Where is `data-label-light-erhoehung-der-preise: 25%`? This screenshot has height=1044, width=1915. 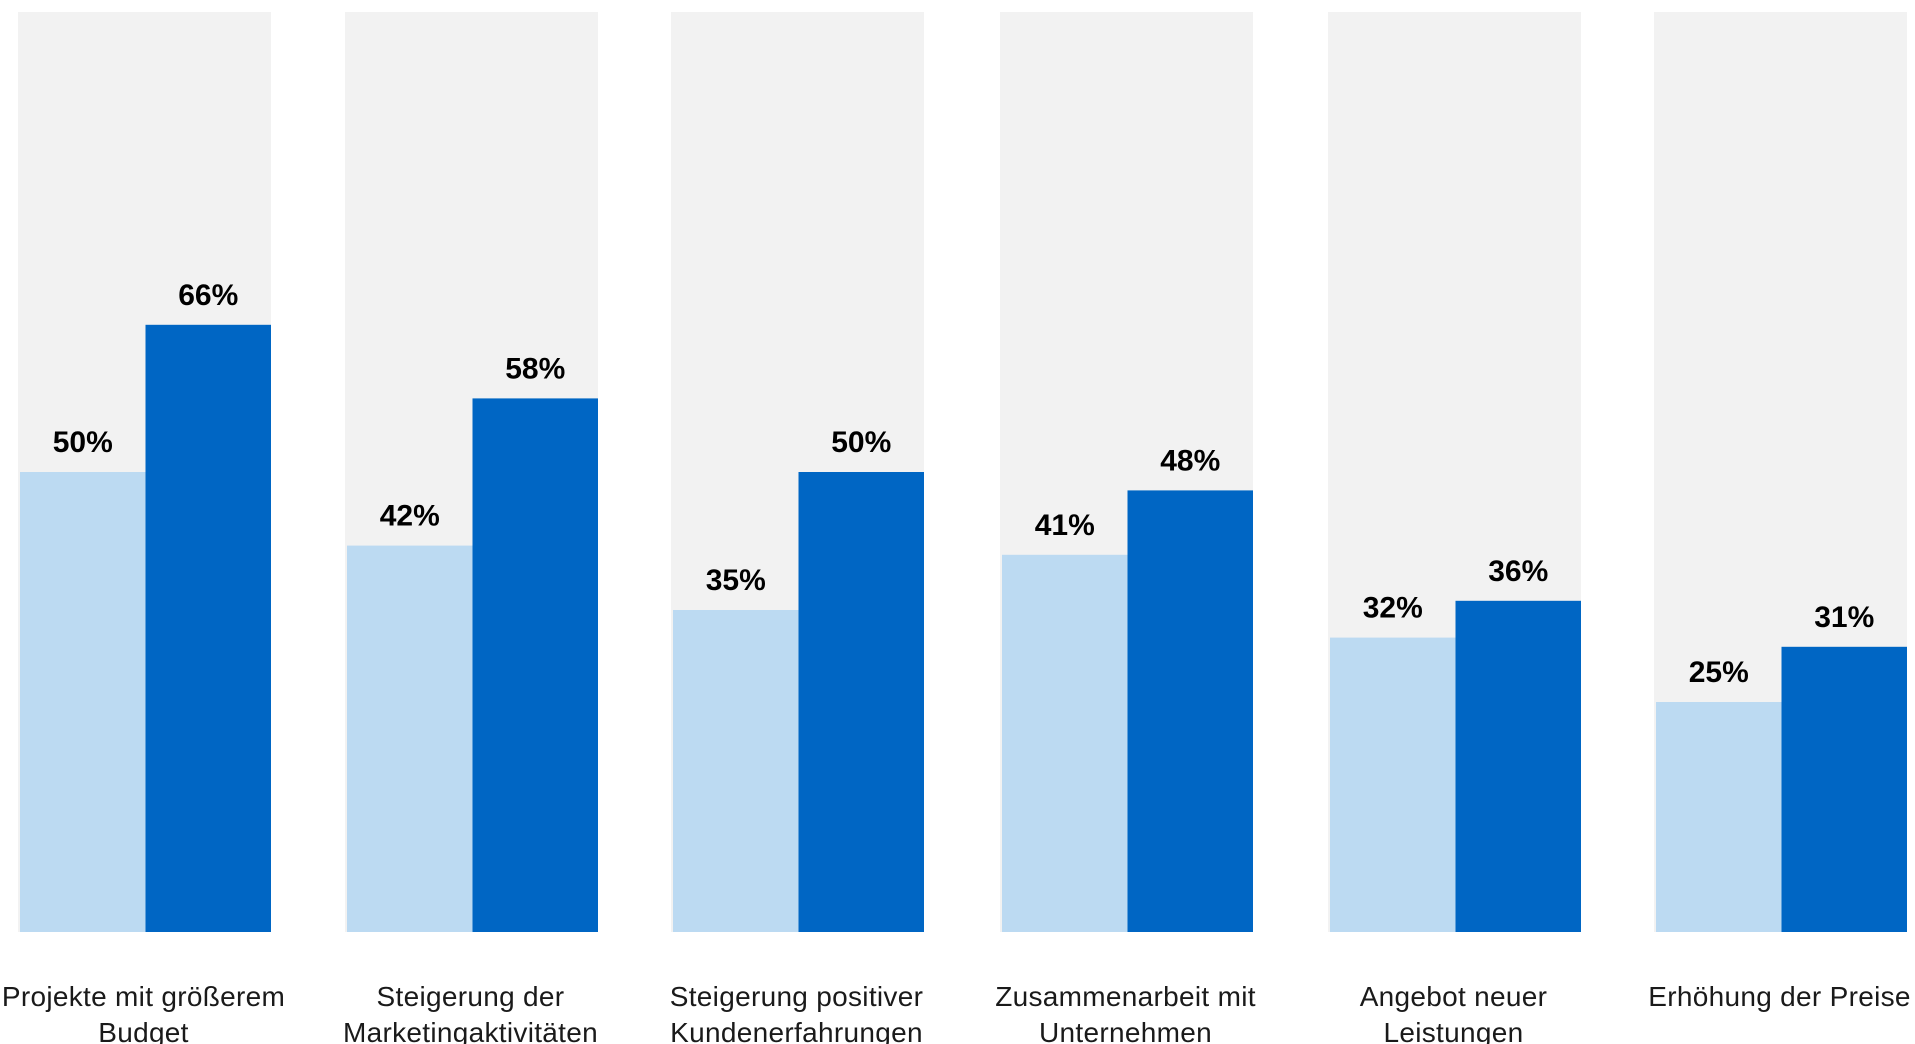 data-label-light-erhoehung-der-preise: 25% is located at coordinates (1719, 672).